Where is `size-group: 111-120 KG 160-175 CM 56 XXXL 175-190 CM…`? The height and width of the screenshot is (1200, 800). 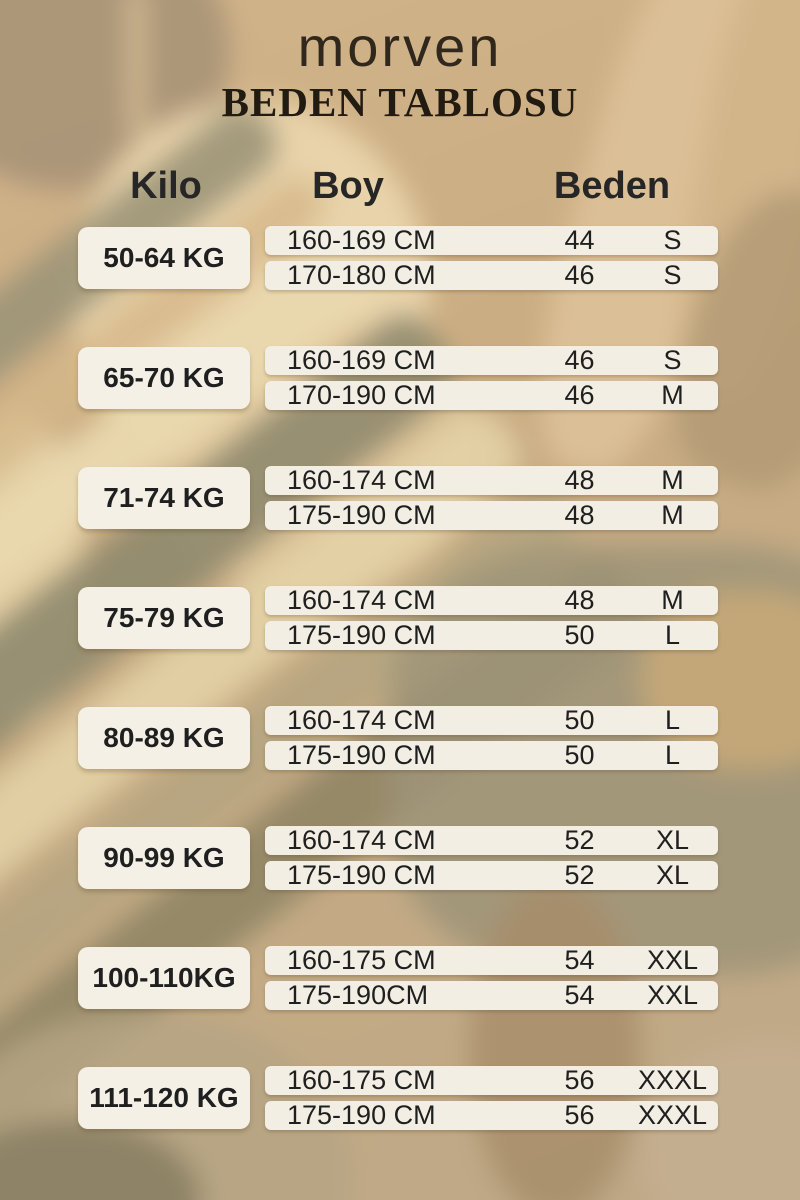 size-group: 111-120 KG 160-175 CM 56 XXXL 175-190 CM… is located at coordinates (400, 1097).